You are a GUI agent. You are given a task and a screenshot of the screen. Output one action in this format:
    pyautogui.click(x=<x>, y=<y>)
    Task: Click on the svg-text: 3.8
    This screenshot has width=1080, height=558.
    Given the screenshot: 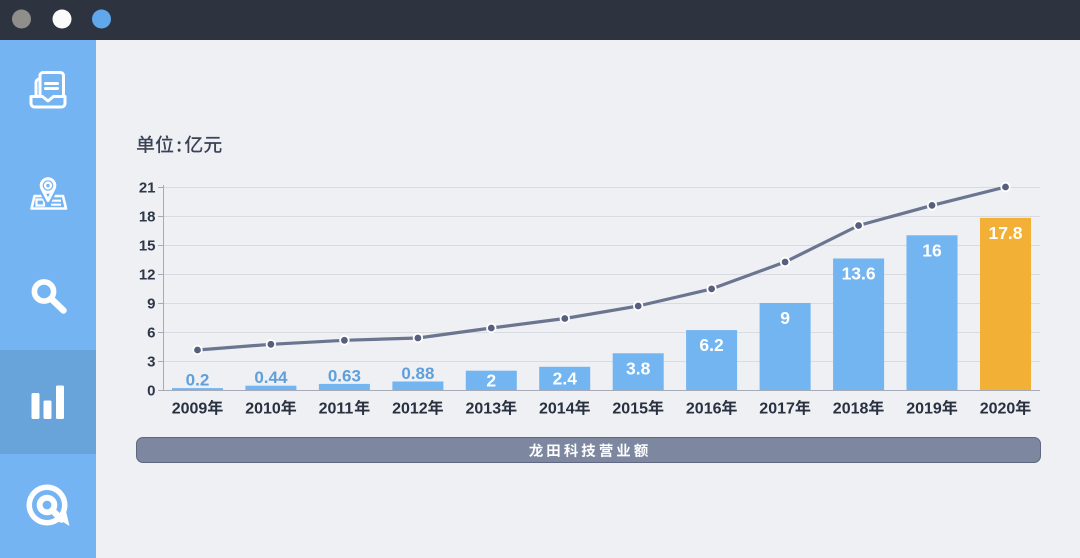 What is the action you would take?
    pyautogui.click(x=638, y=368)
    